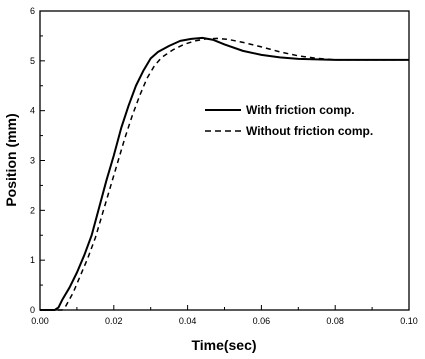 The image size is (425, 359). I want to click on x-axis-title: Time(sec), so click(223, 345).